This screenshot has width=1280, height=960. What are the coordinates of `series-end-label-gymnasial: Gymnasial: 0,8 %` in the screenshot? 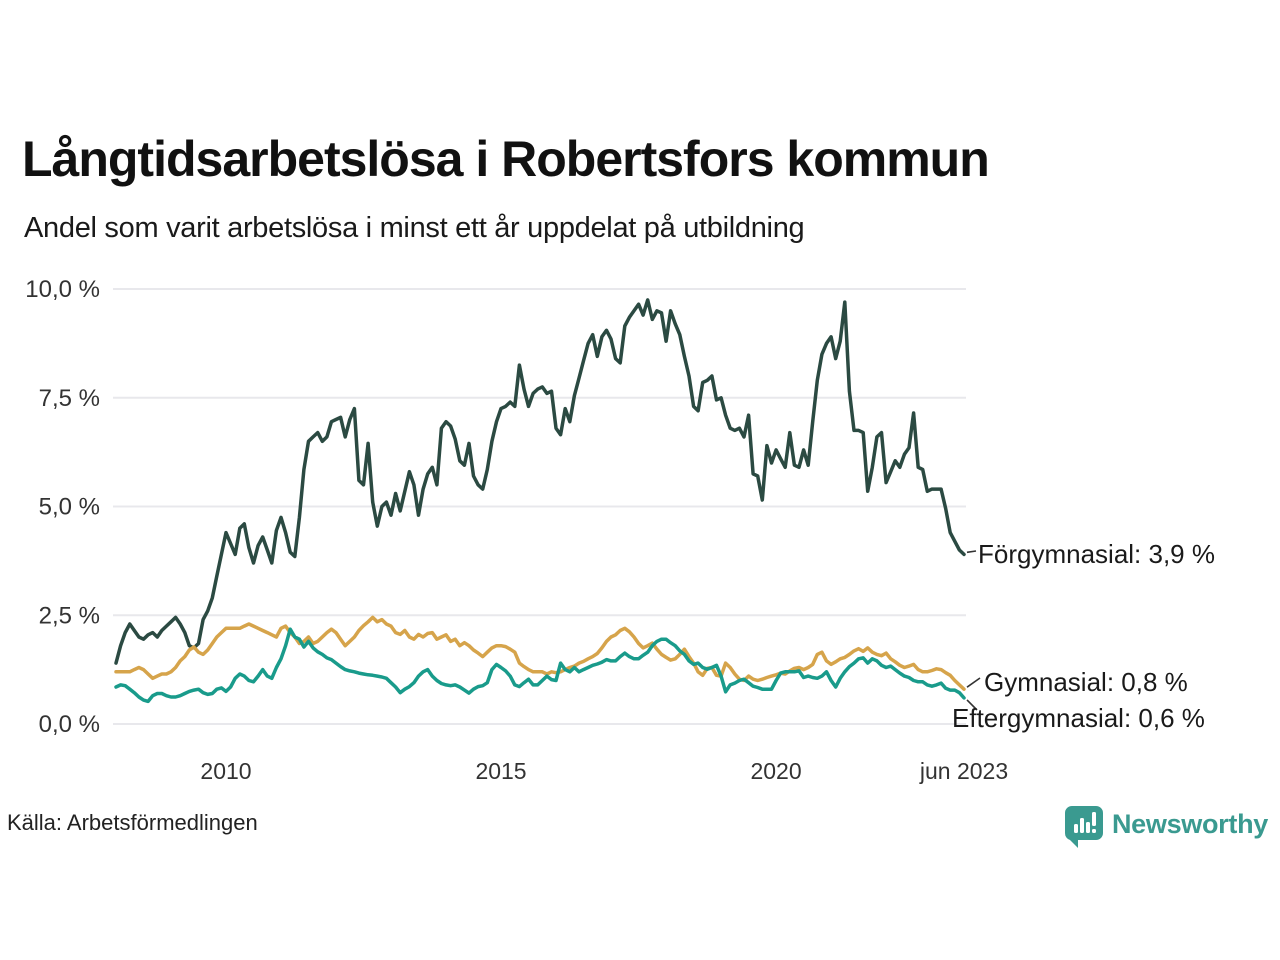 It's located at (1086, 682).